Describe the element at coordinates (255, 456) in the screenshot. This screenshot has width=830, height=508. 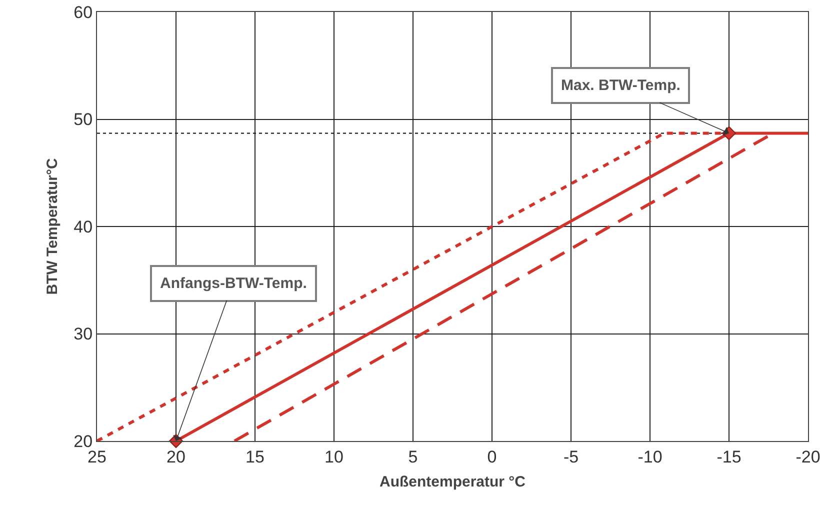
I see `x-tick-label: 15` at that location.